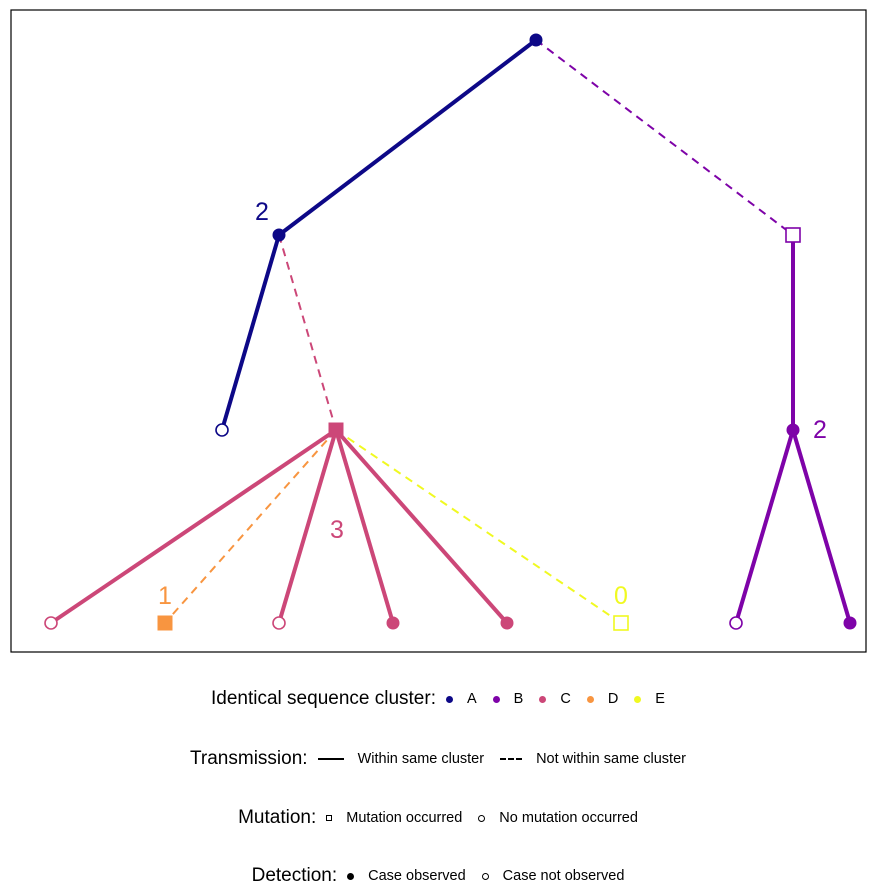 The image size is (876, 887). What do you see at coordinates (323, 698) in the screenshot?
I see `legend-cluster-title: Identical sequence cluster:` at bounding box center [323, 698].